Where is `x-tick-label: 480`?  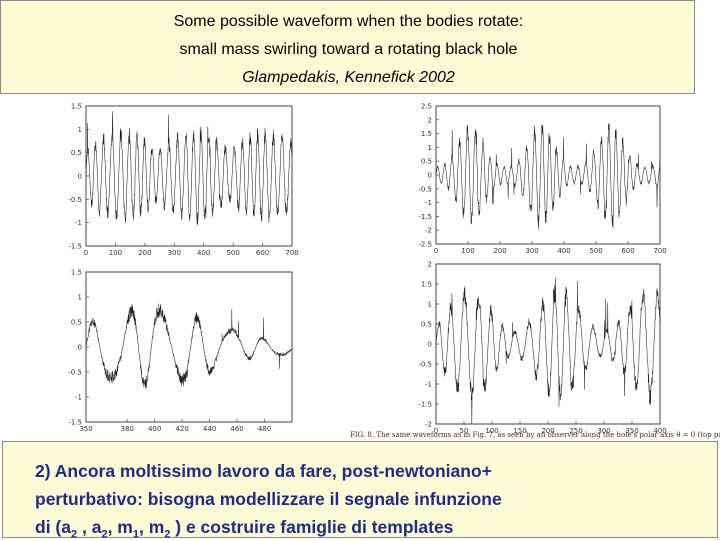 x-tick-label: 480 is located at coordinates (264, 429).